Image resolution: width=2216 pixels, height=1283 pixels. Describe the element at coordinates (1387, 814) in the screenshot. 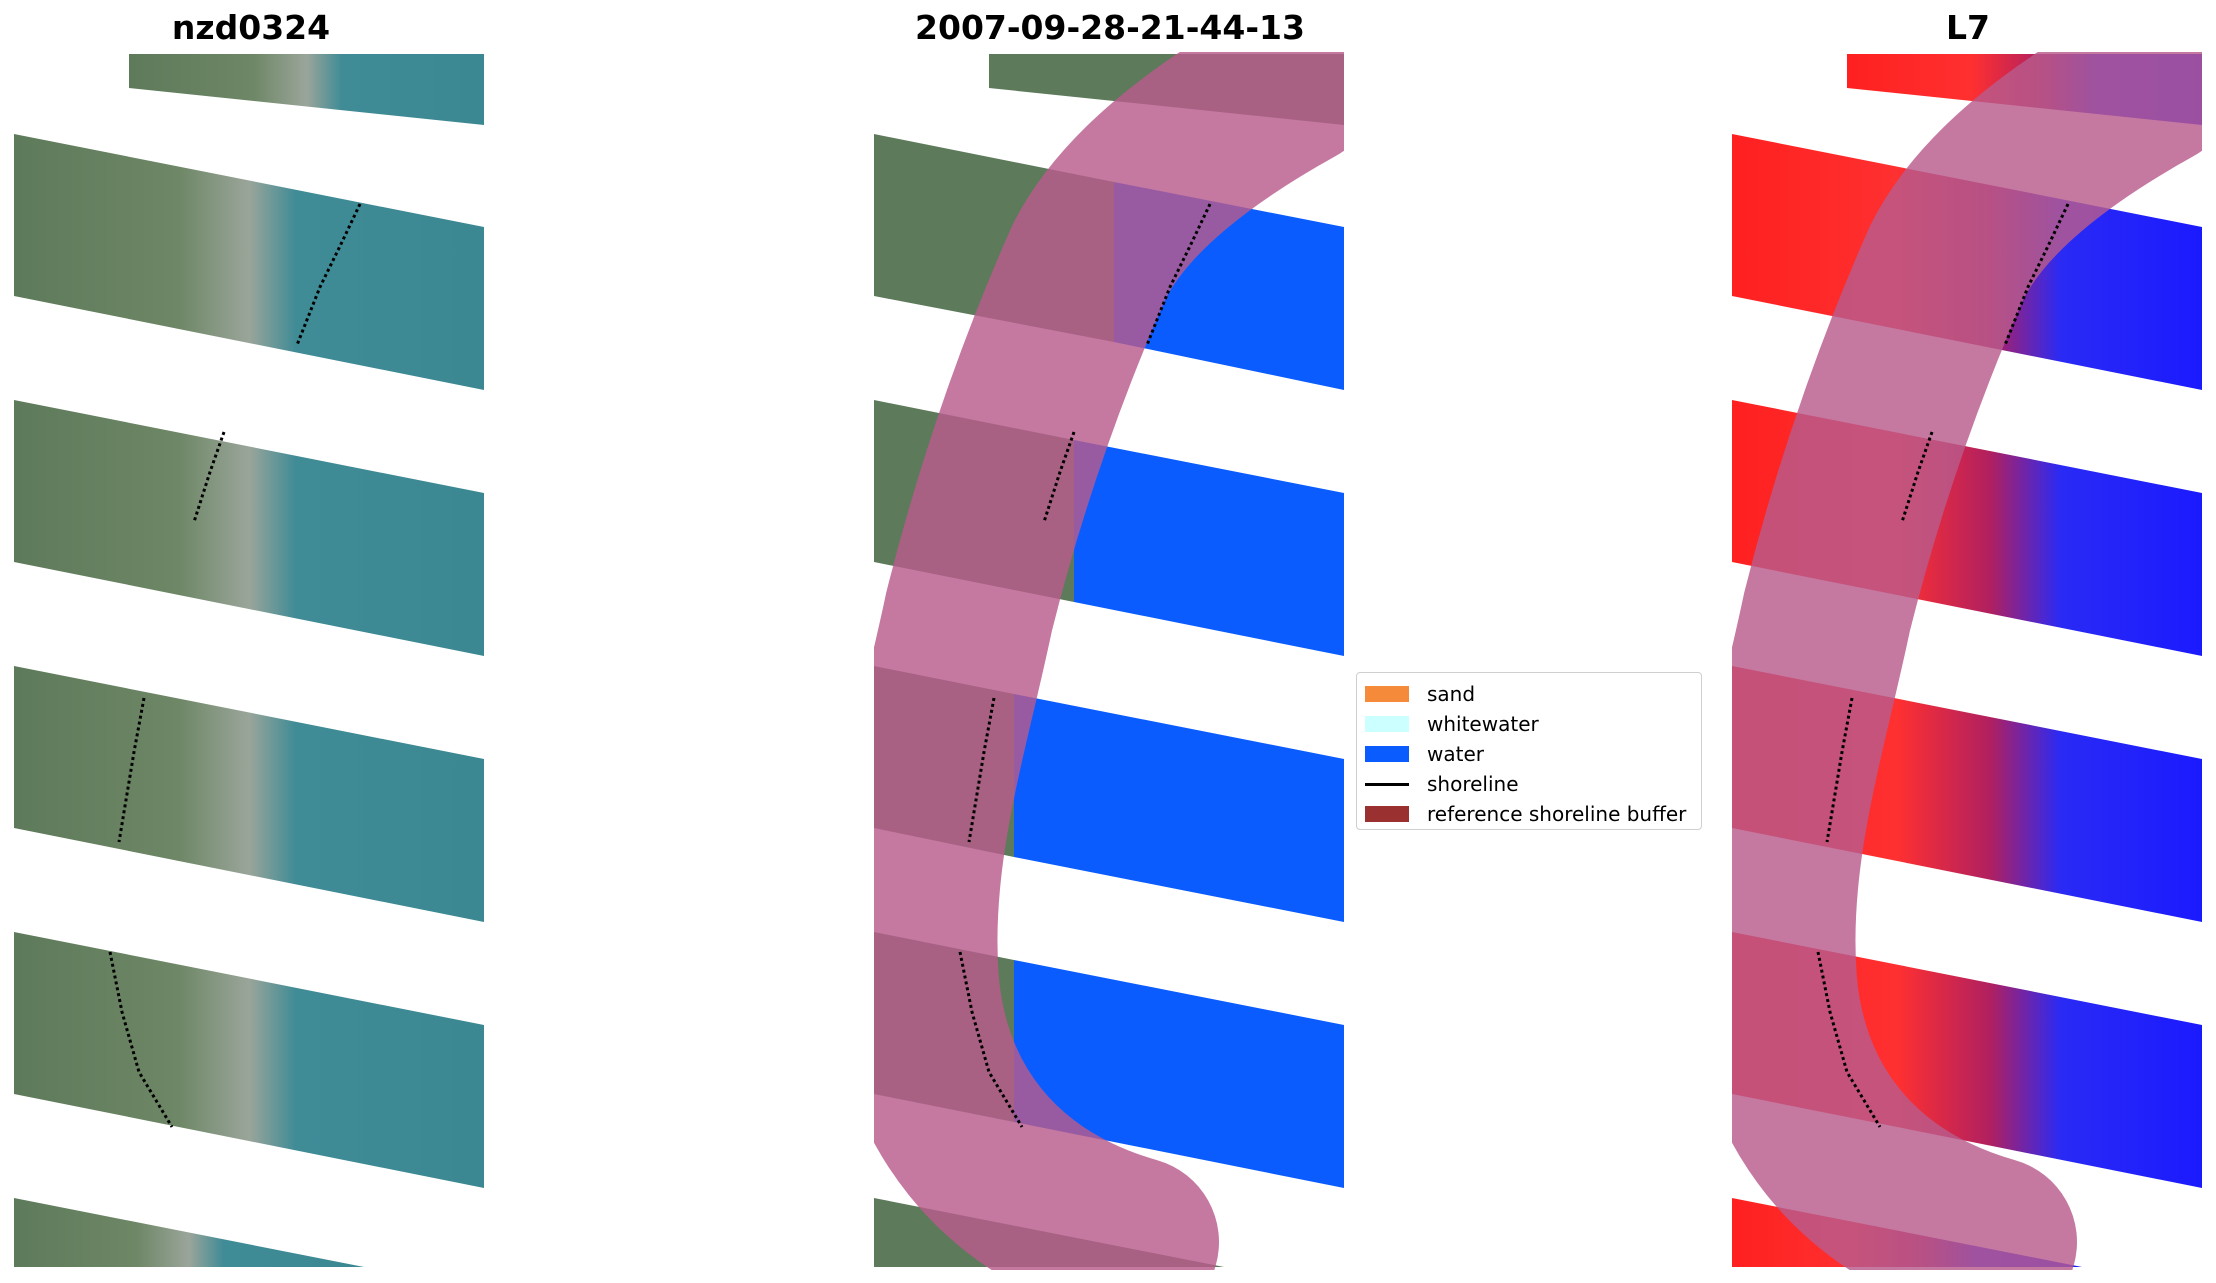

I see `legend-swatch-reference-buffer` at that location.